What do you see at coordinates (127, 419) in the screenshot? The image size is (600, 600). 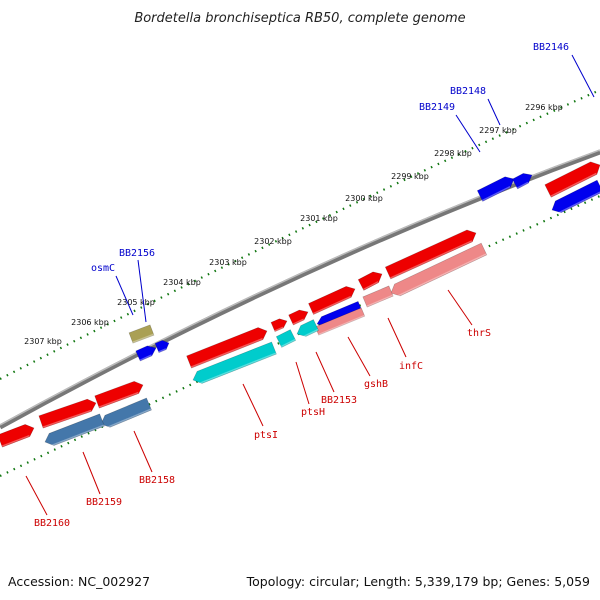 I see `gene-block-steel-highlight` at bounding box center [127, 419].